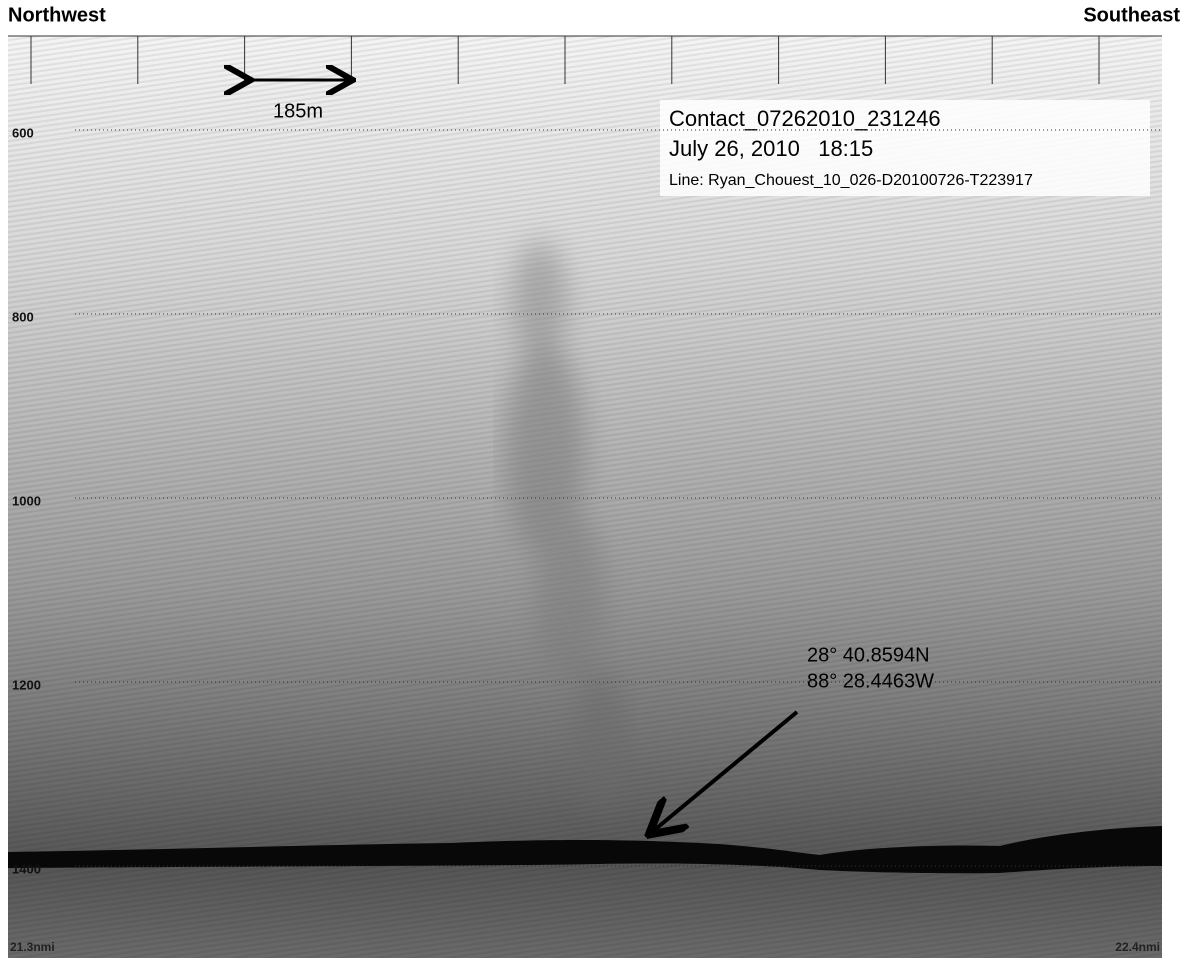  I want to click on distance-start: 21.3nmi, so click(32, 947).